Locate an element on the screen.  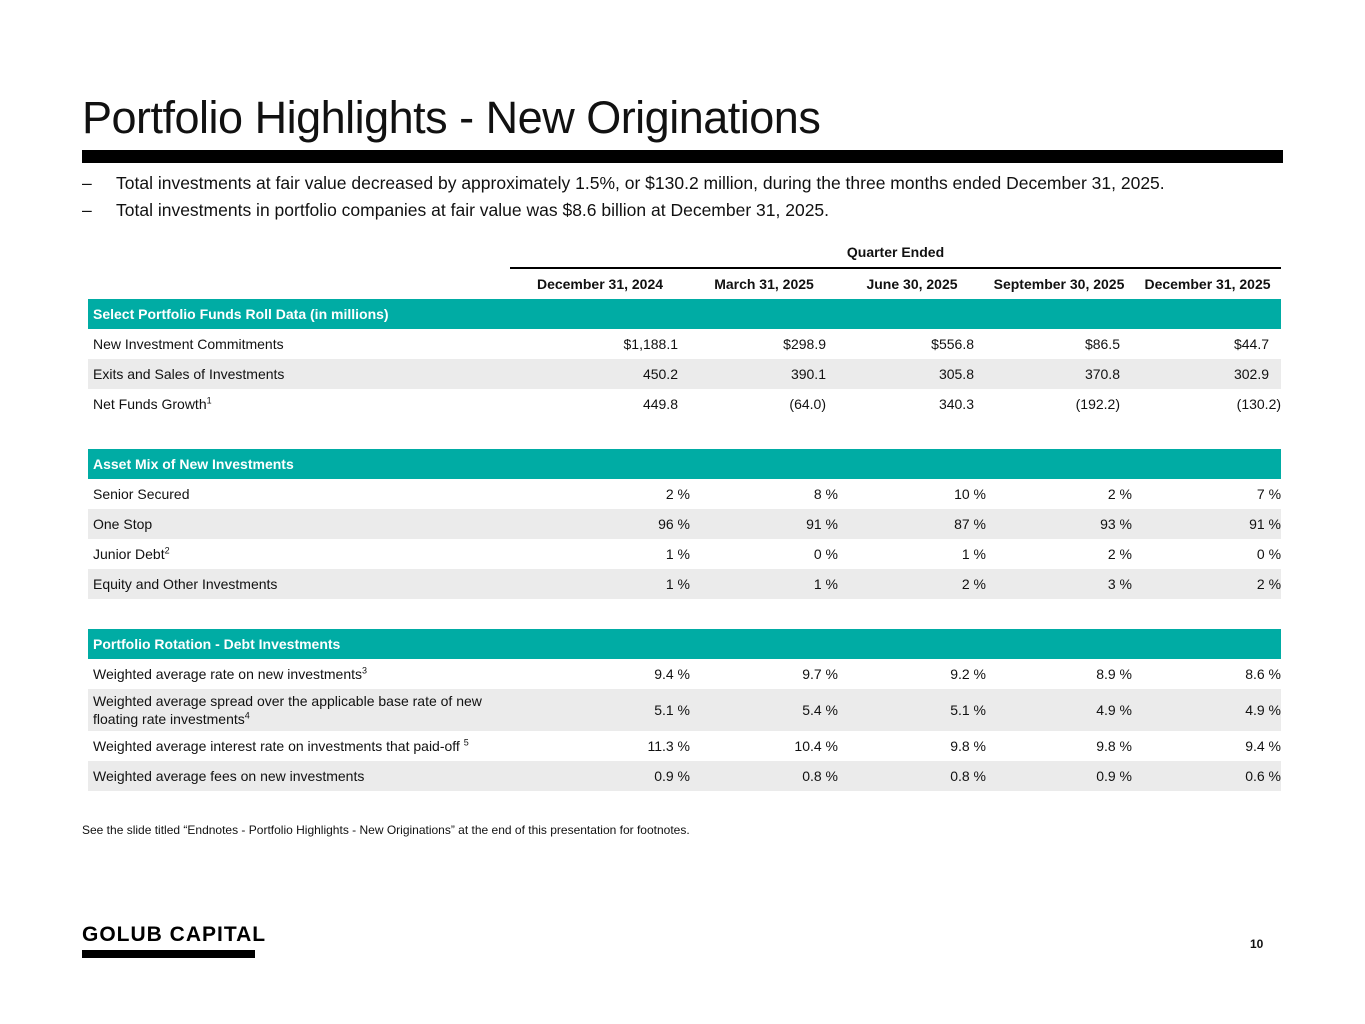
table-cell: 0.6 % is located at coordinates (1207, 776).